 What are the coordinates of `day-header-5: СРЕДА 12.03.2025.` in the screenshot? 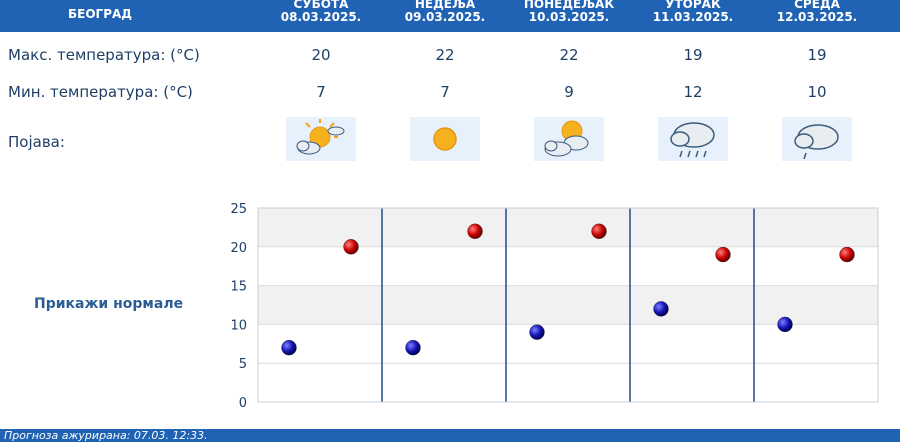 It's located at (817, 12).